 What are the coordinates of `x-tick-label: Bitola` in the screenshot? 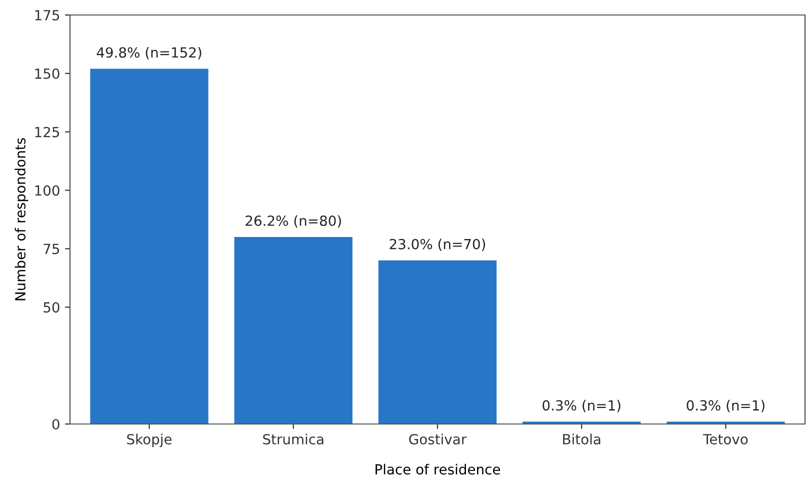 It's located at (581, 439).